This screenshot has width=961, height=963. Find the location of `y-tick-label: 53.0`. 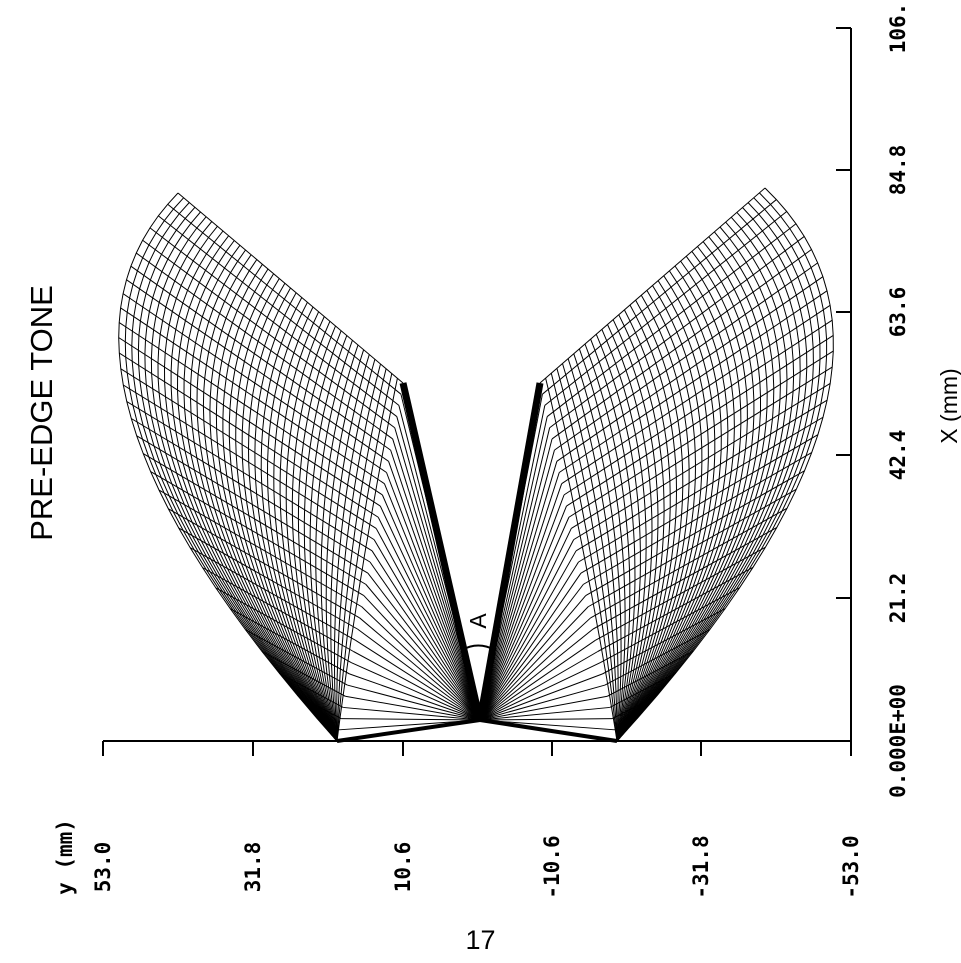

y-tick-label: 53.0 is located at coordinates (103, 867).